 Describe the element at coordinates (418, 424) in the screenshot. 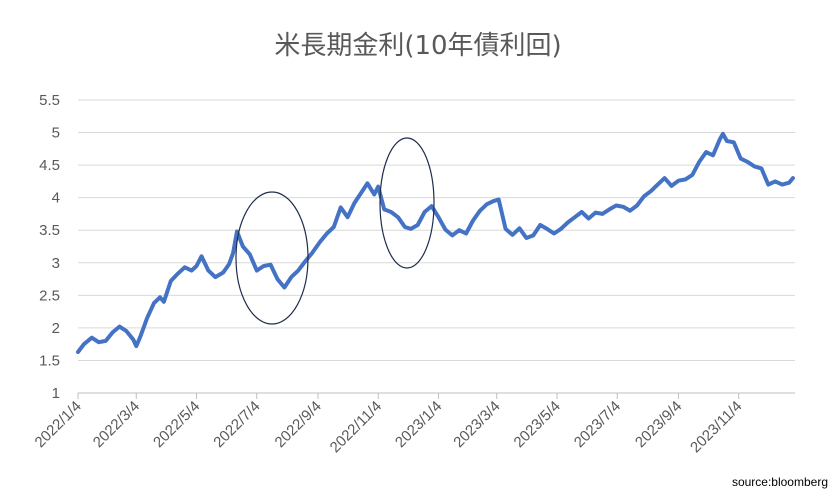

I see `x-tick-label: 2023/1/4` at that location.